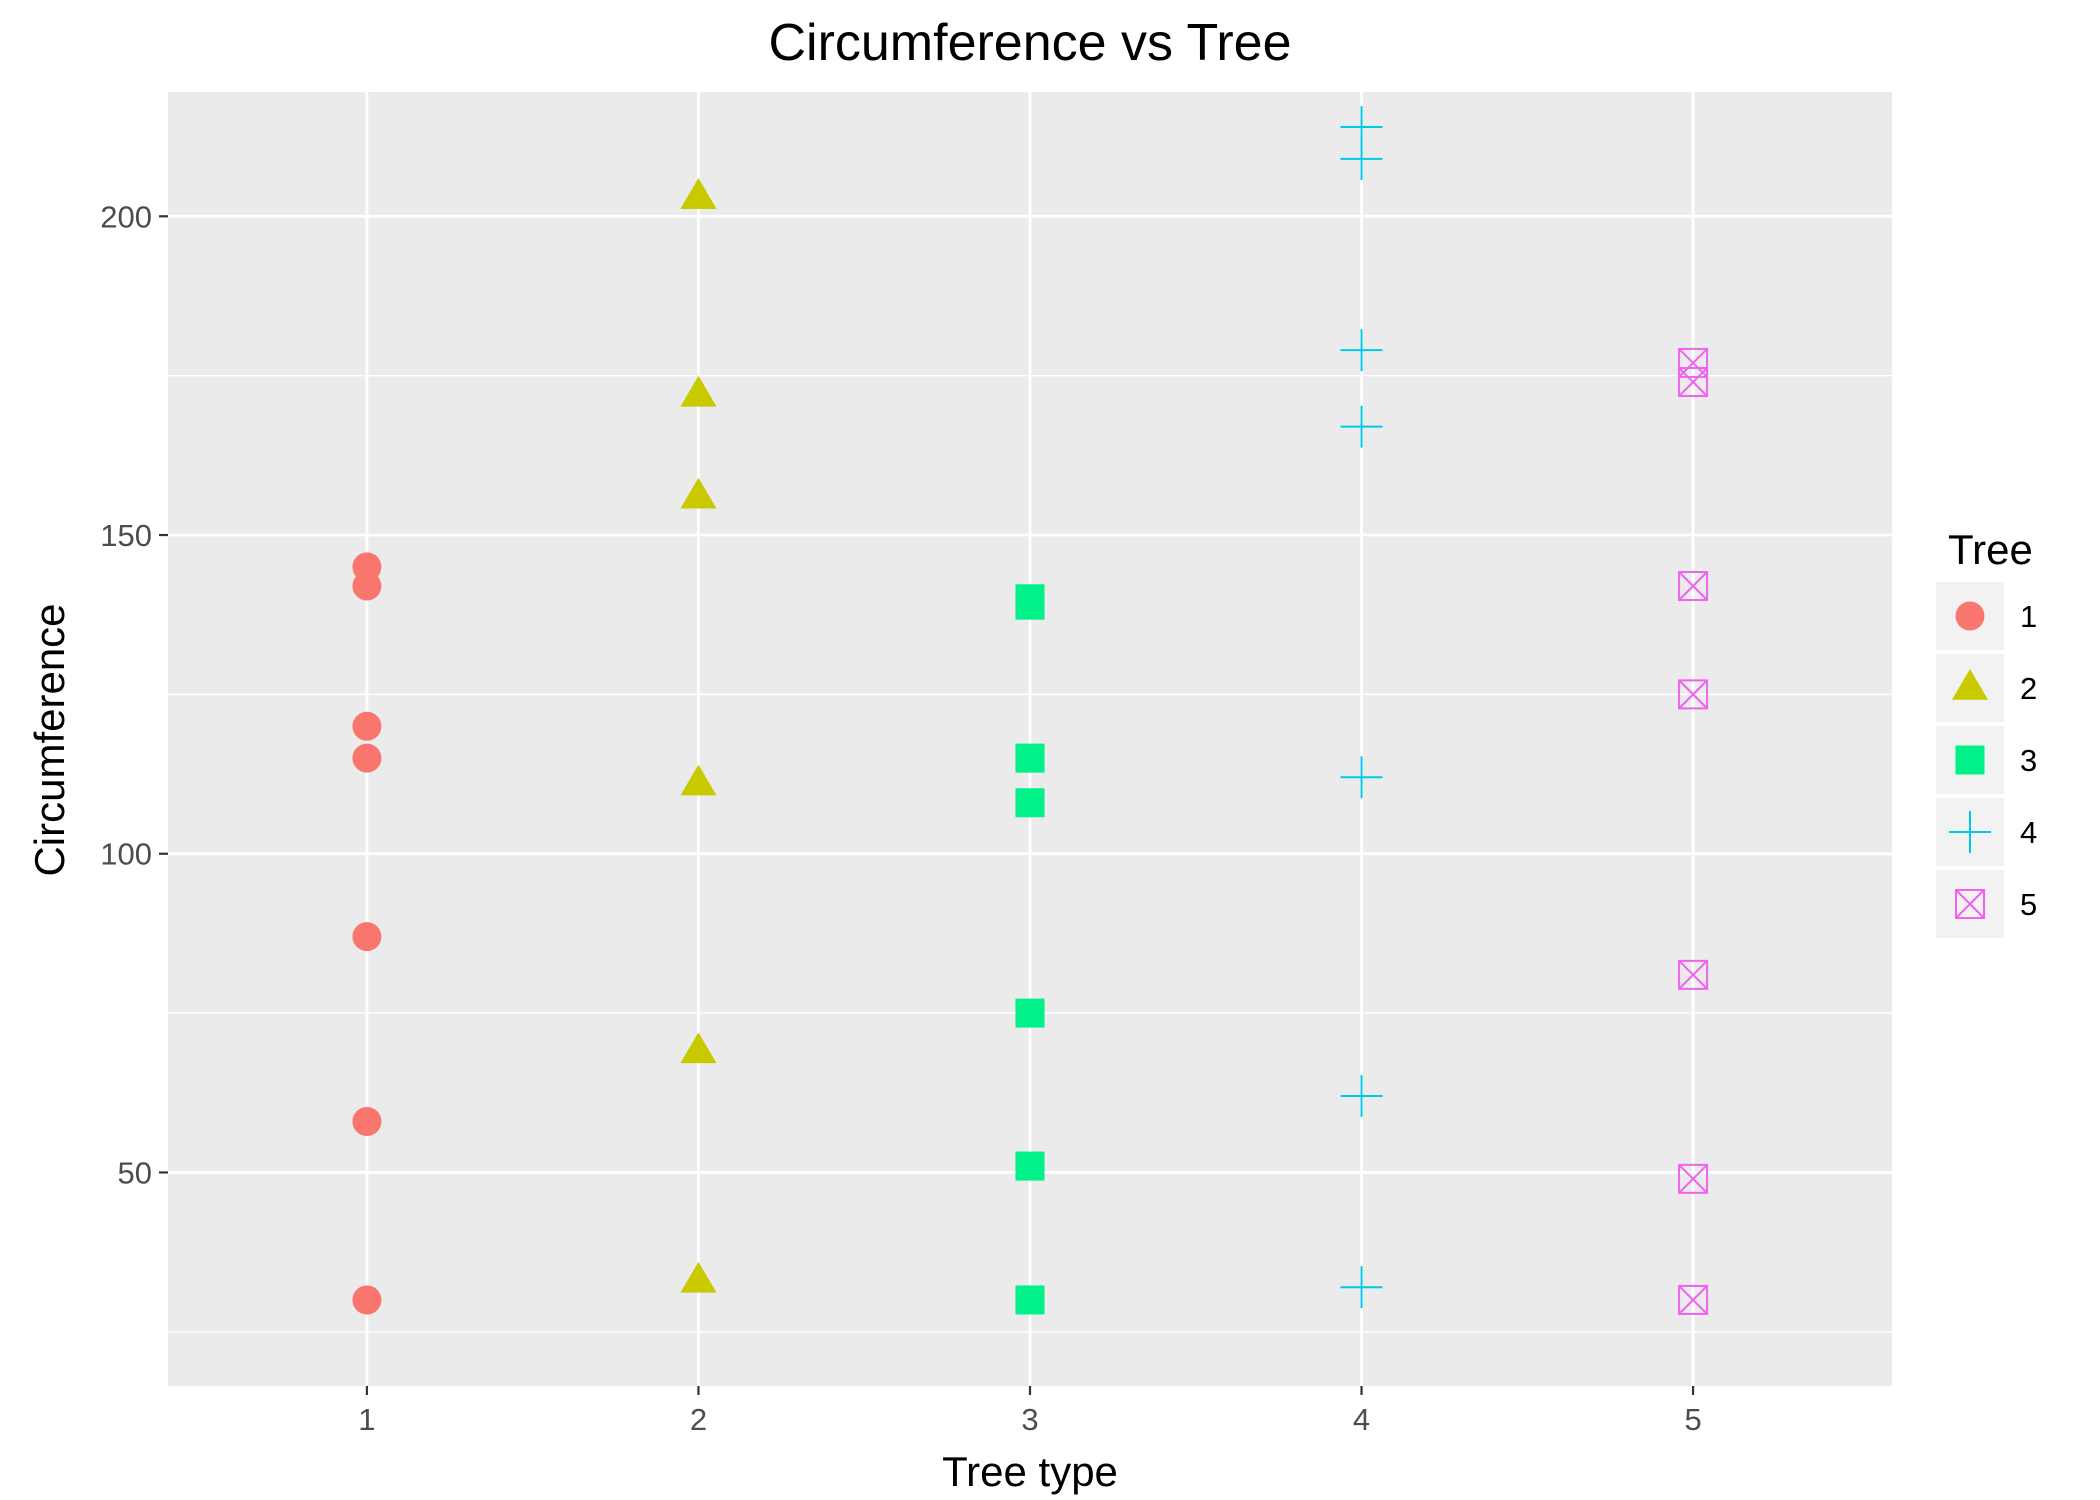  Describe the element at coordinates (49, 739) in the screenshot. I see `y-axis-title: Circumference` at that location.